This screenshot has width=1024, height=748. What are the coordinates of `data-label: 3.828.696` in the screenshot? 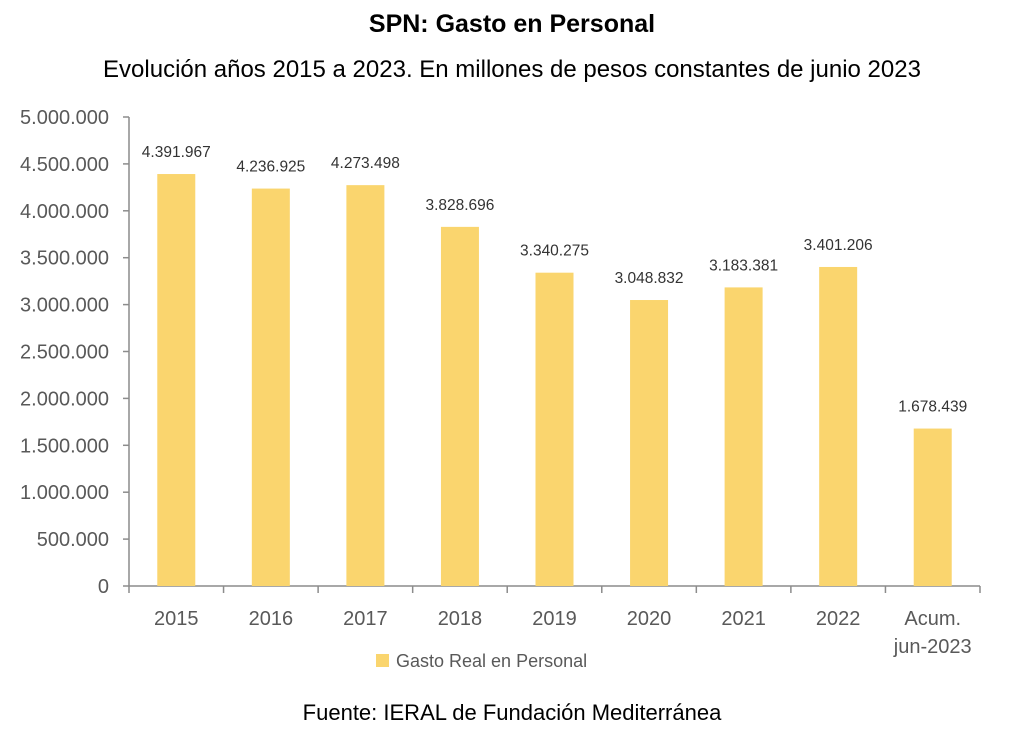 It's located at (459, 205).